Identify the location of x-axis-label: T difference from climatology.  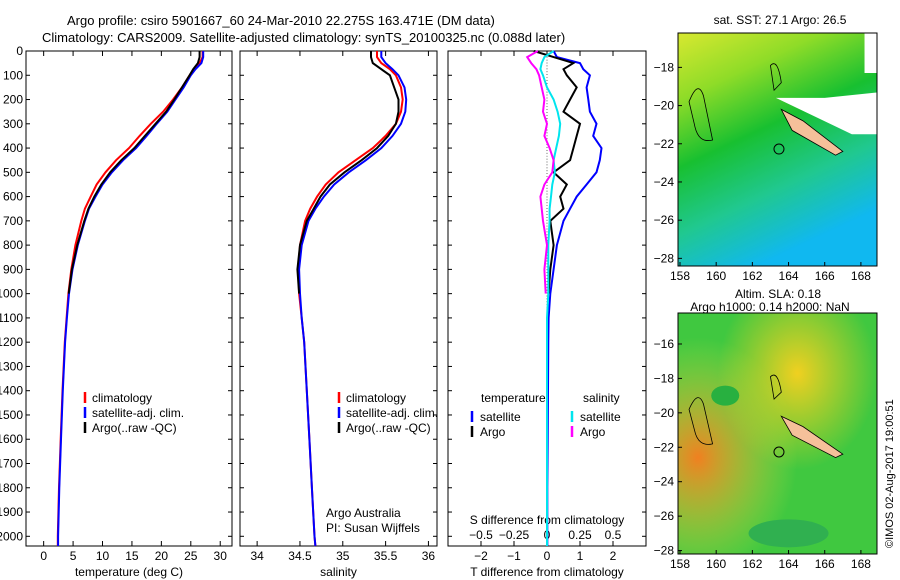
(547, 572).